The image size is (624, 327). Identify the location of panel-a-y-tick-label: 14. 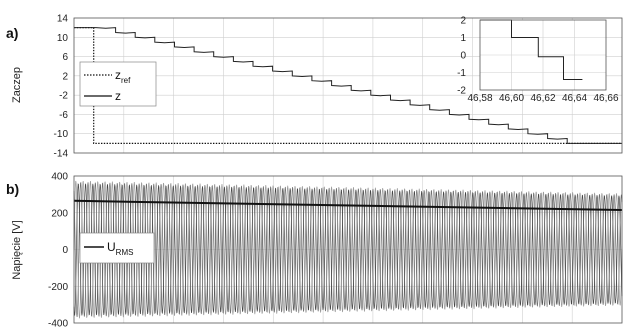
(63, 19).